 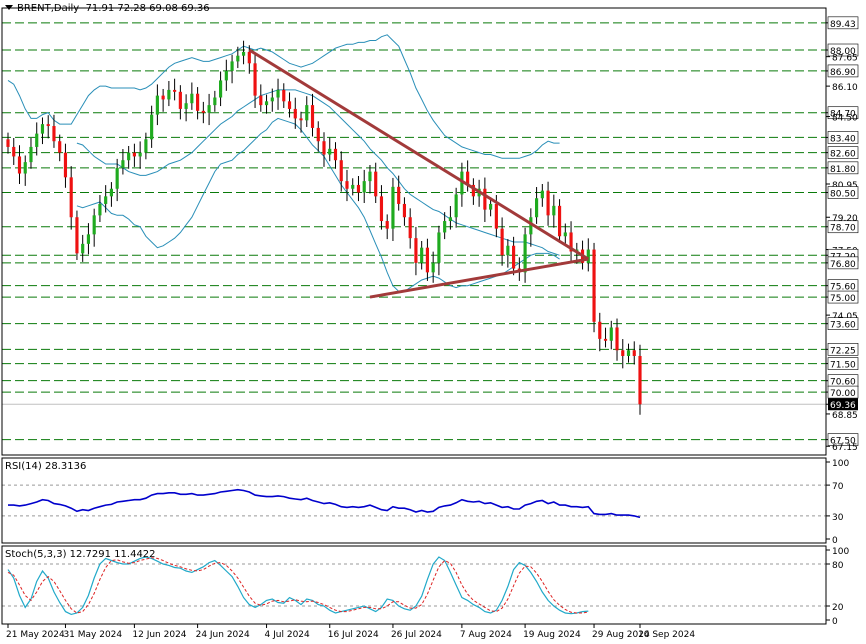 I want to click on stoch-label: Stoch(5,3,3) 12.7291 11.4422, so click(x=80, y=554).